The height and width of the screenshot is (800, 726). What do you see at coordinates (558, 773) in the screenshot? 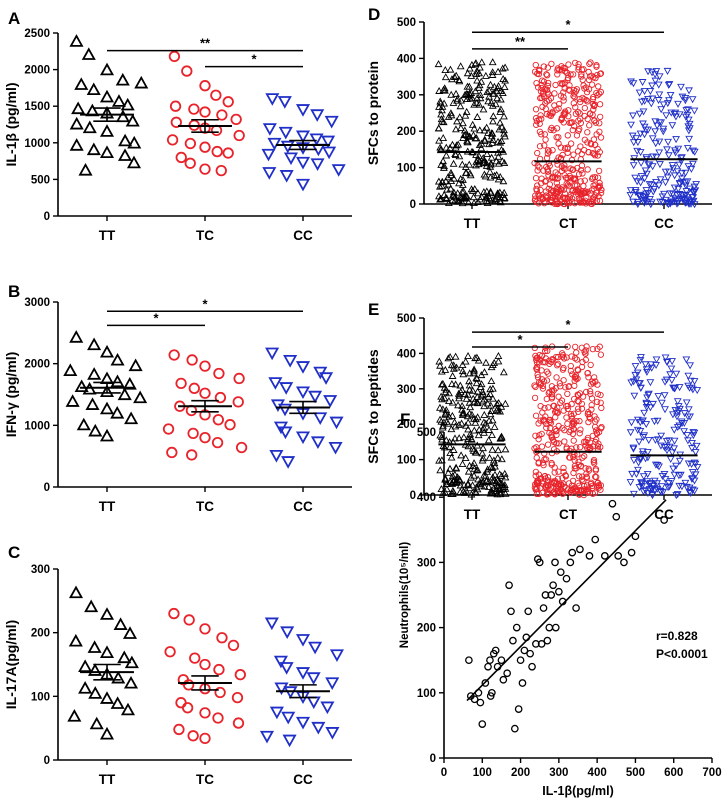
I see `x-tick-label: 300` at bounding box center [558, 773].